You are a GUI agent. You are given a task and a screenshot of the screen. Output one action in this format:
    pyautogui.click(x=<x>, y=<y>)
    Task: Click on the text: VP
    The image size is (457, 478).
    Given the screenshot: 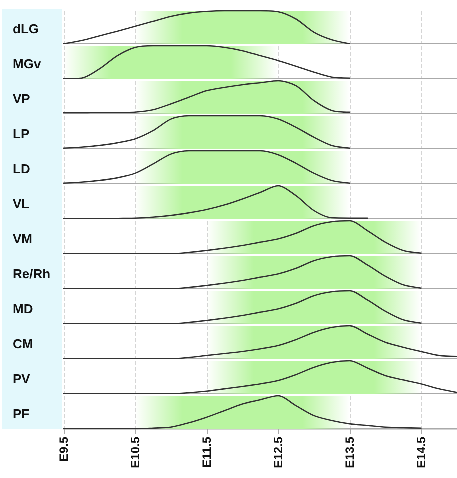 What is the action you would take?
    pyautogui.click(x=22, y=99)
    